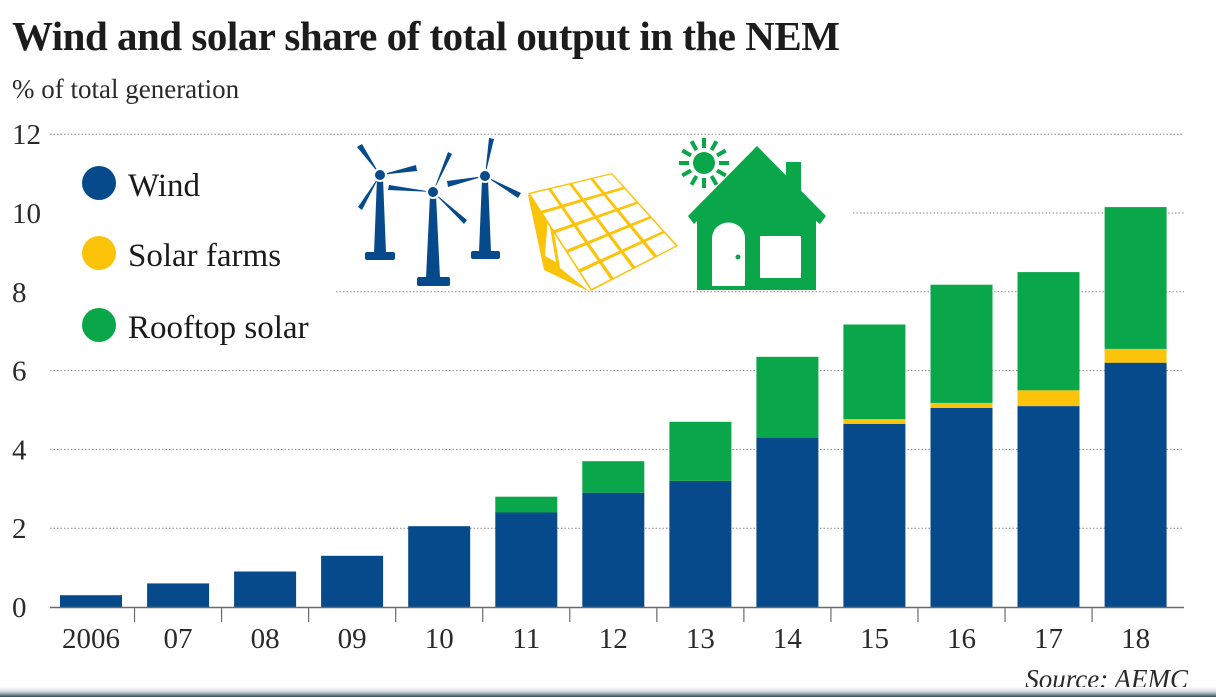 This screenshot has height=697, width=1216. I want to click on x-tick-label: 18, so click(1135, 639).